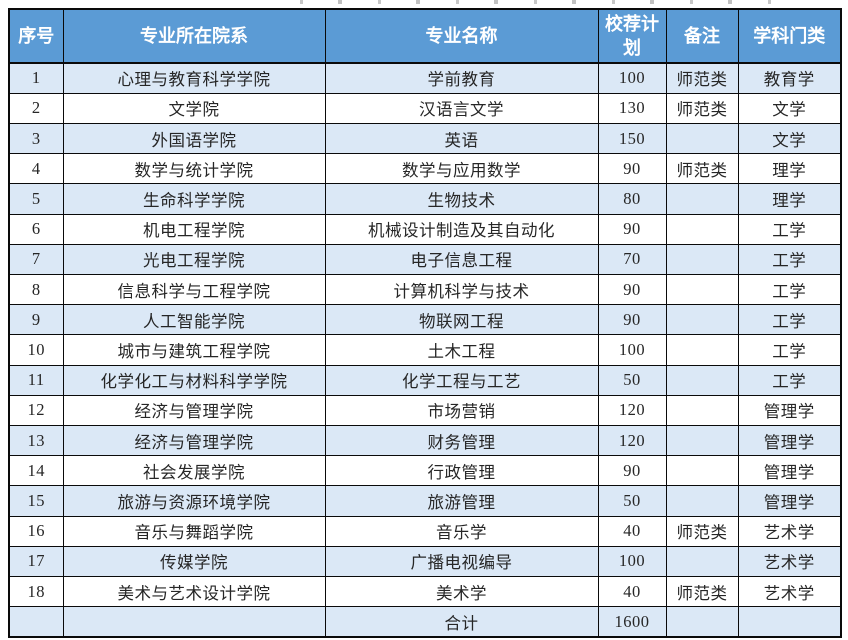  What do you see at coordinates (632, 410) in the screenshot?
I see `plan-cell: 120` at bounding box center [632, 410].